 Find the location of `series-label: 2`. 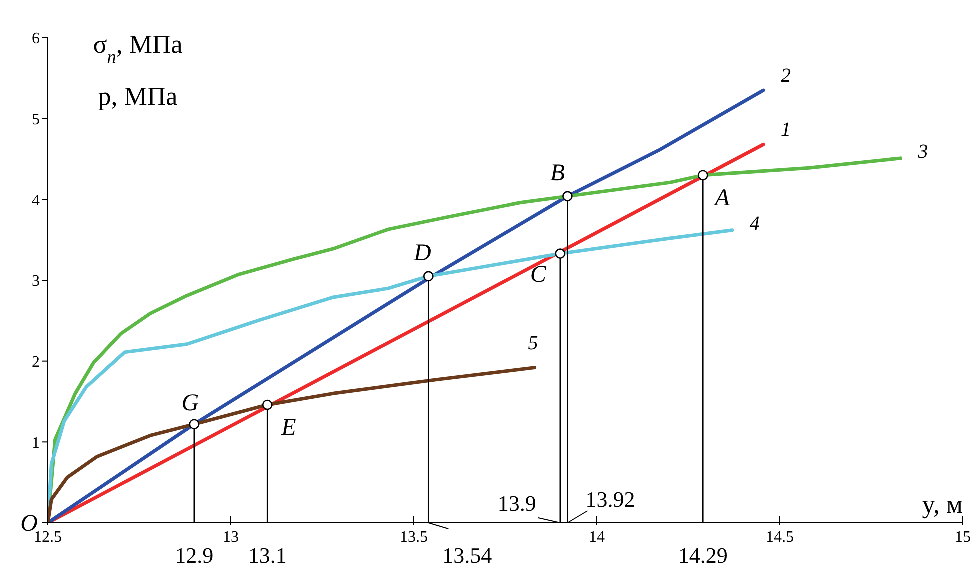

series-label: 2 is located at coordinates (786, 76).